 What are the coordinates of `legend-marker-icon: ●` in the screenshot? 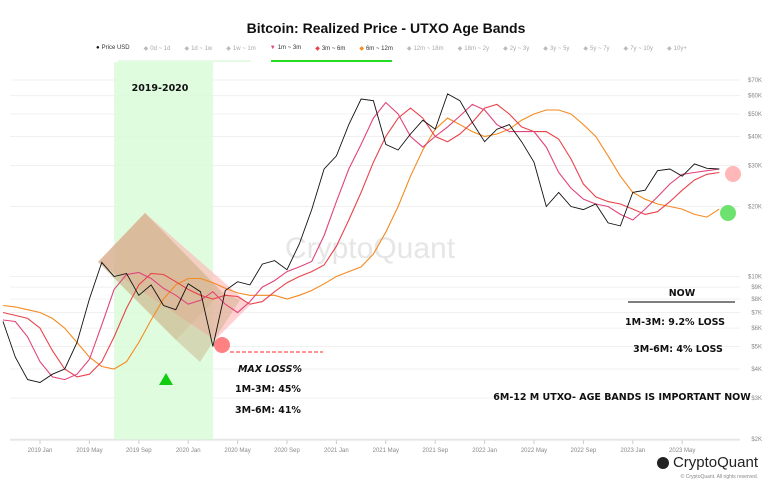 It's located at (98, 48).